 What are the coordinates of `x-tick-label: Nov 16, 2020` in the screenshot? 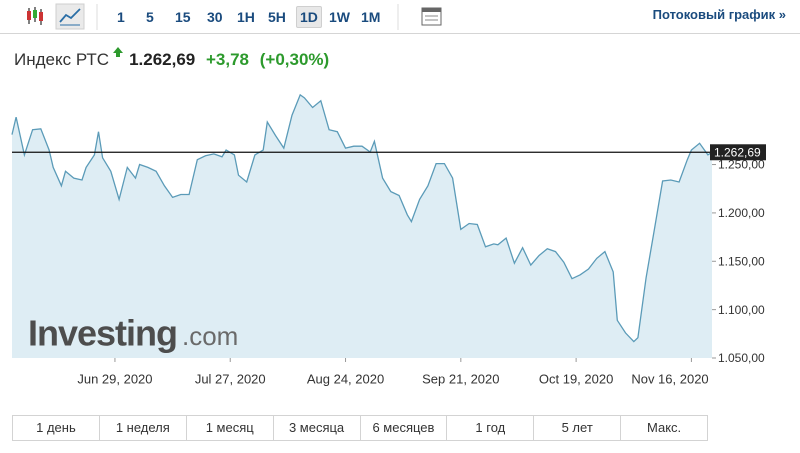 It's located at (669, 378).